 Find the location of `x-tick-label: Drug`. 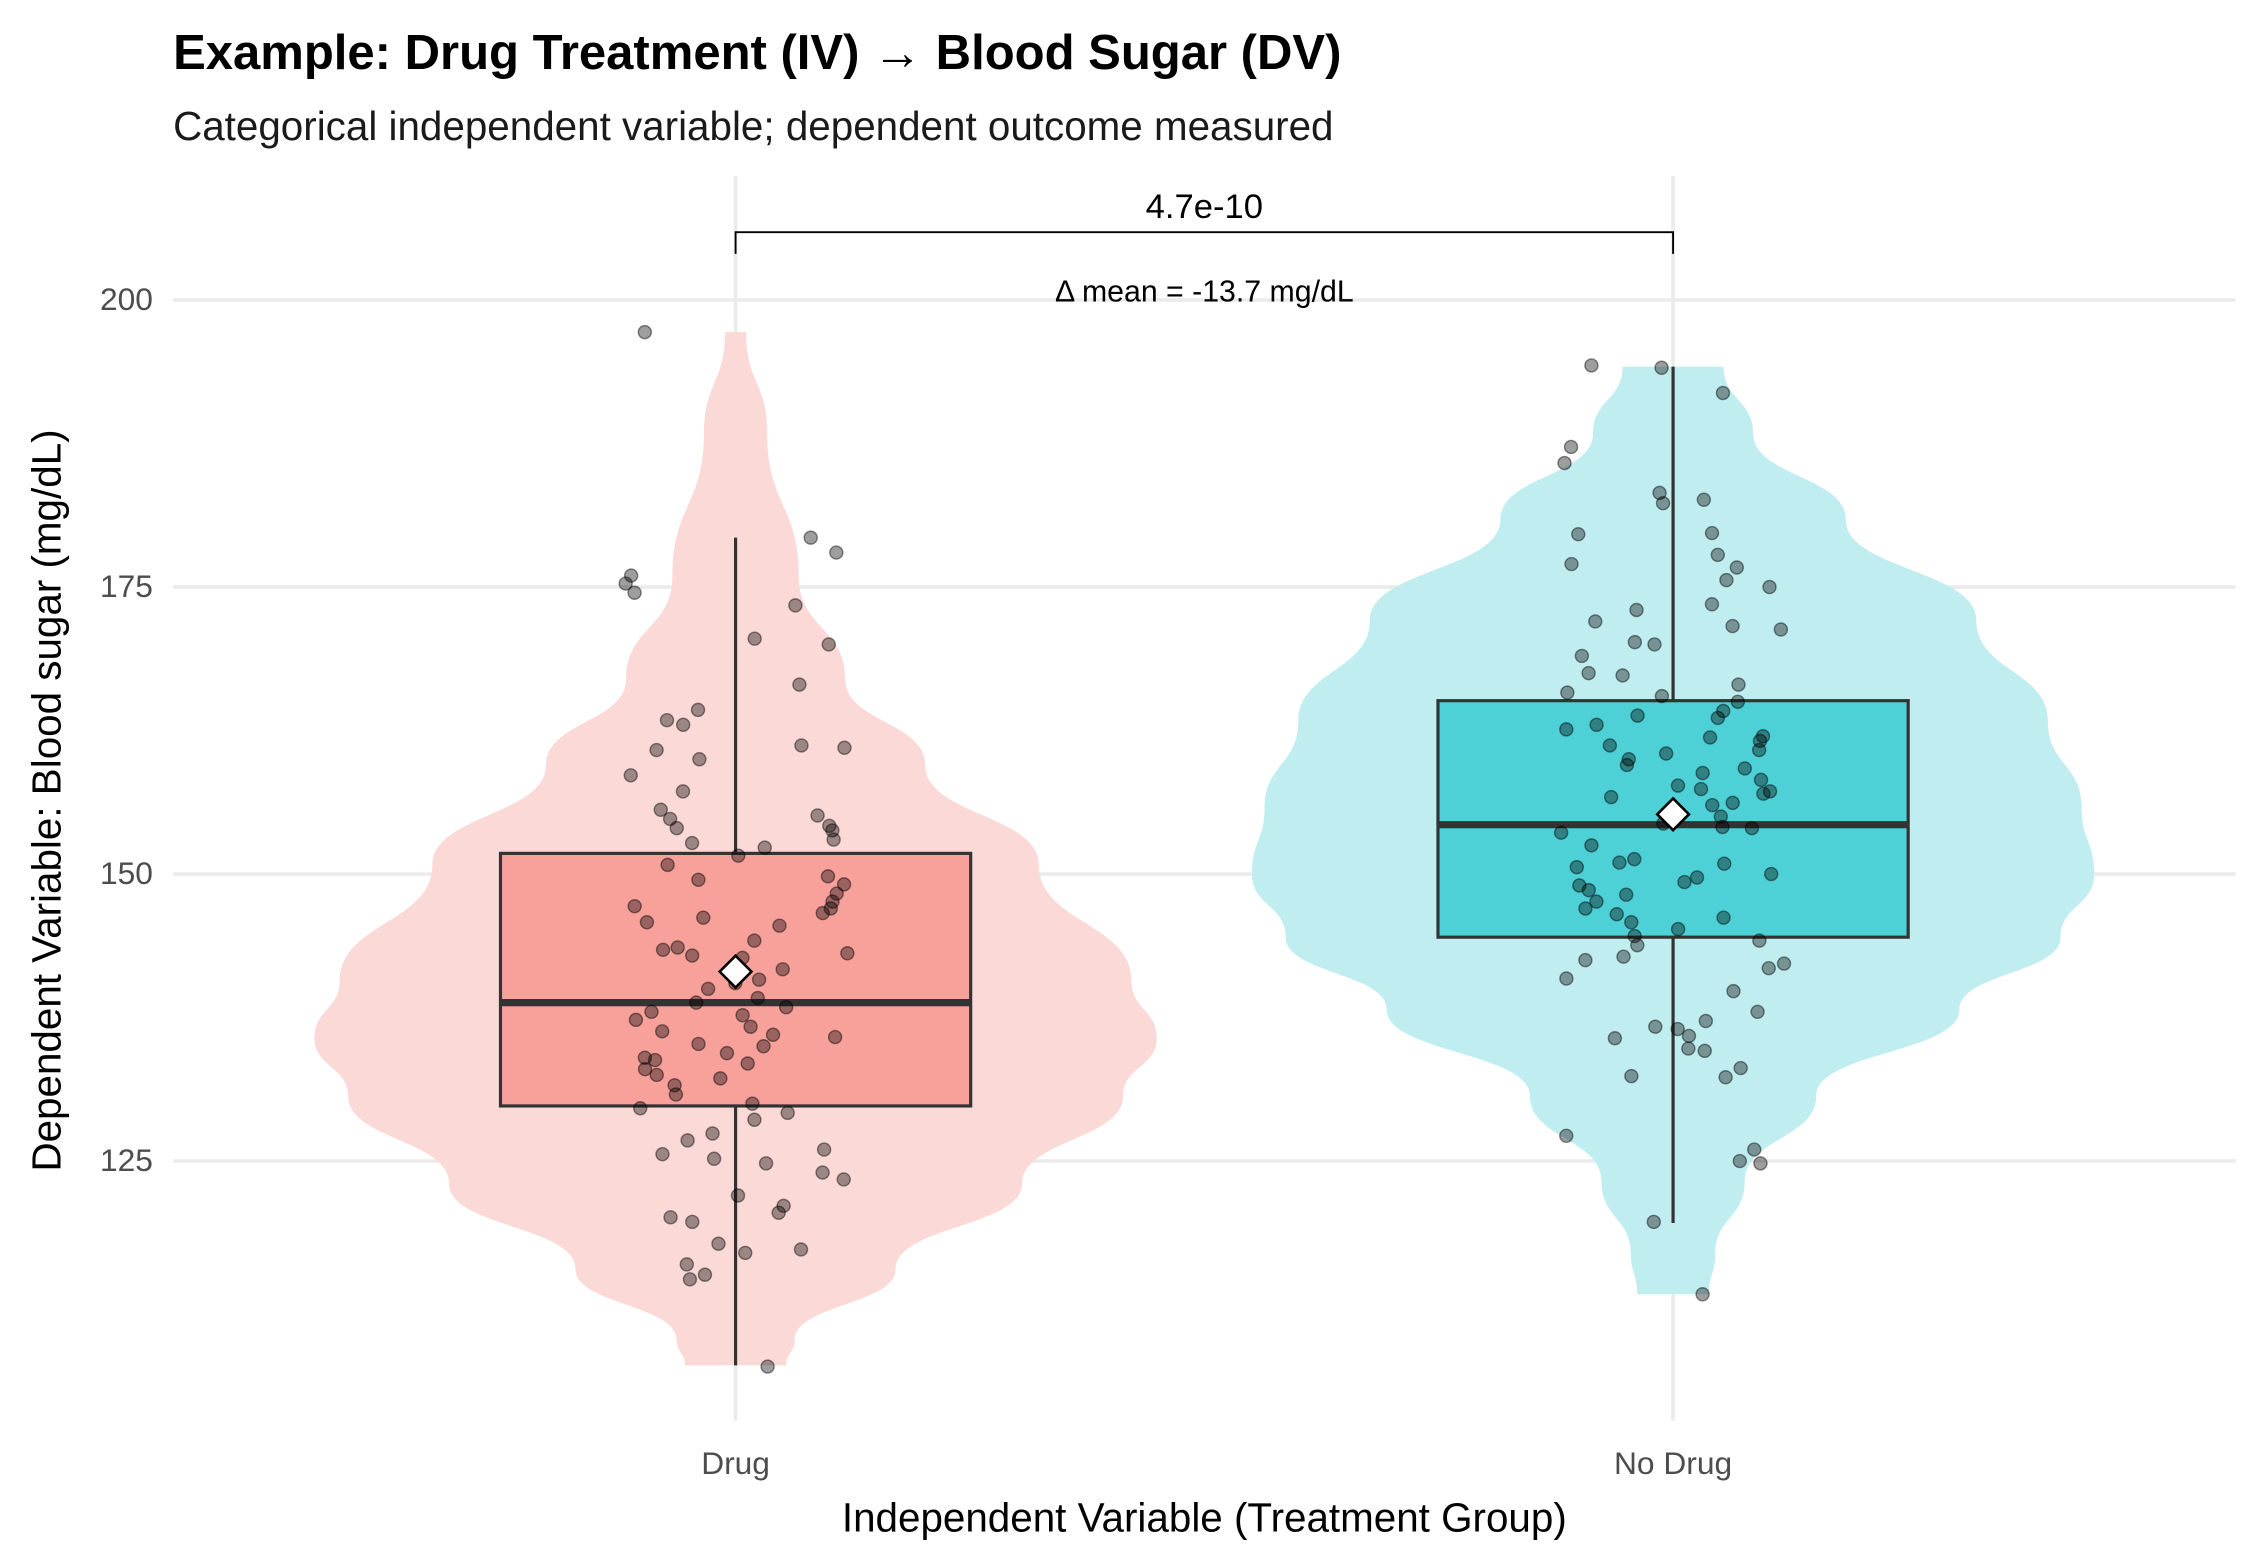

x-tick-label: Drug is located at coordinates (735, 1463).